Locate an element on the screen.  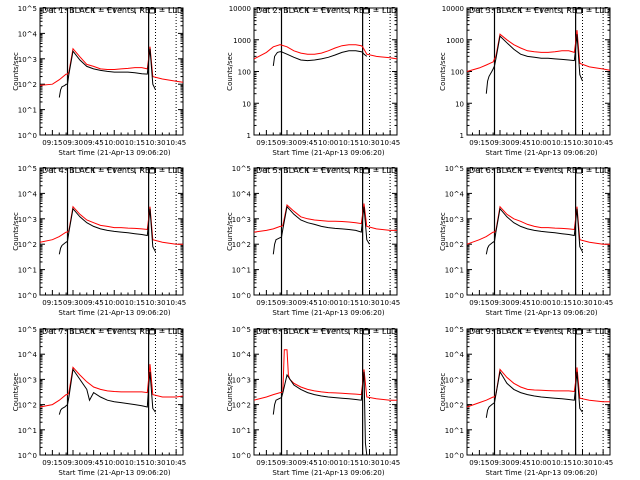
panel-title: Det 2: BLACK = Events, RED = LLD is located at coordinates (326, 10).